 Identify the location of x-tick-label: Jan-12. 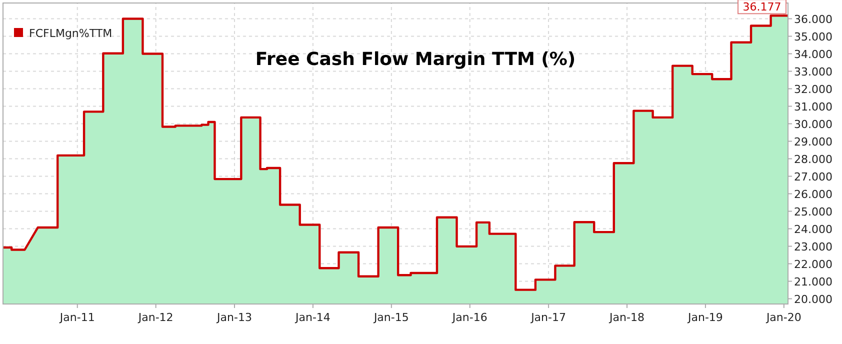
(155, 317).